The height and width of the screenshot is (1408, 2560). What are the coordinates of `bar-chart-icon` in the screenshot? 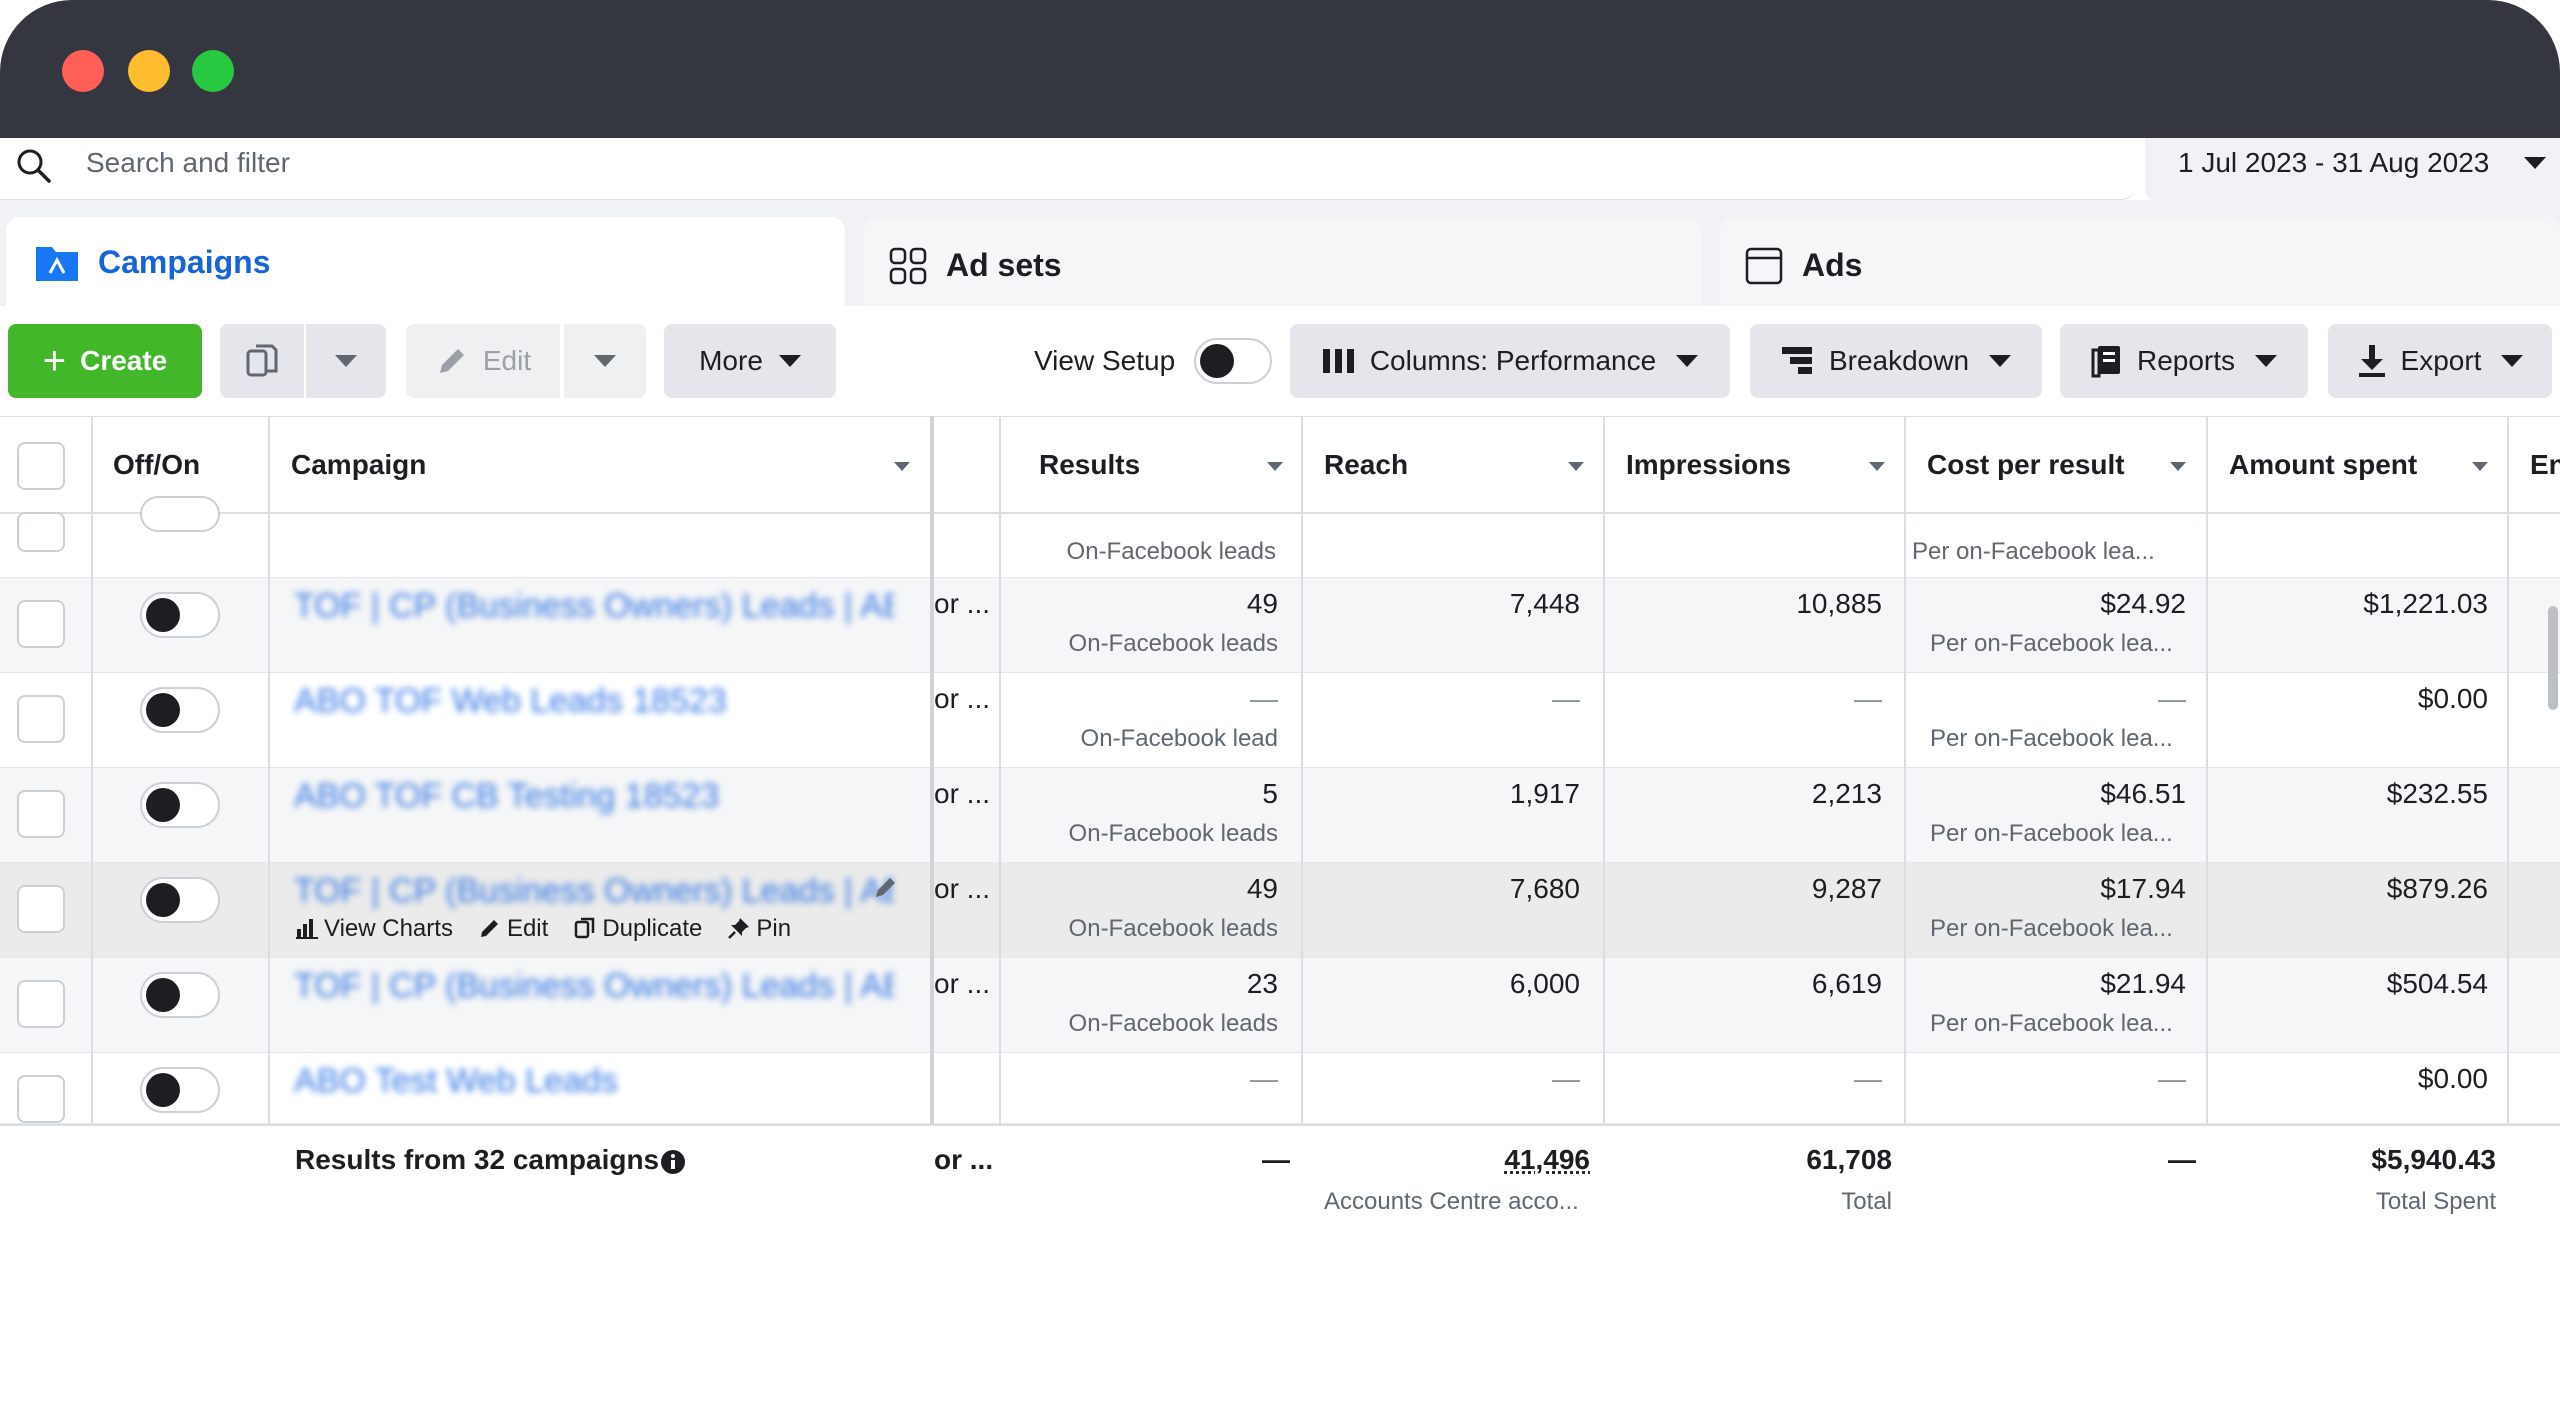 It's located at (307, 928).